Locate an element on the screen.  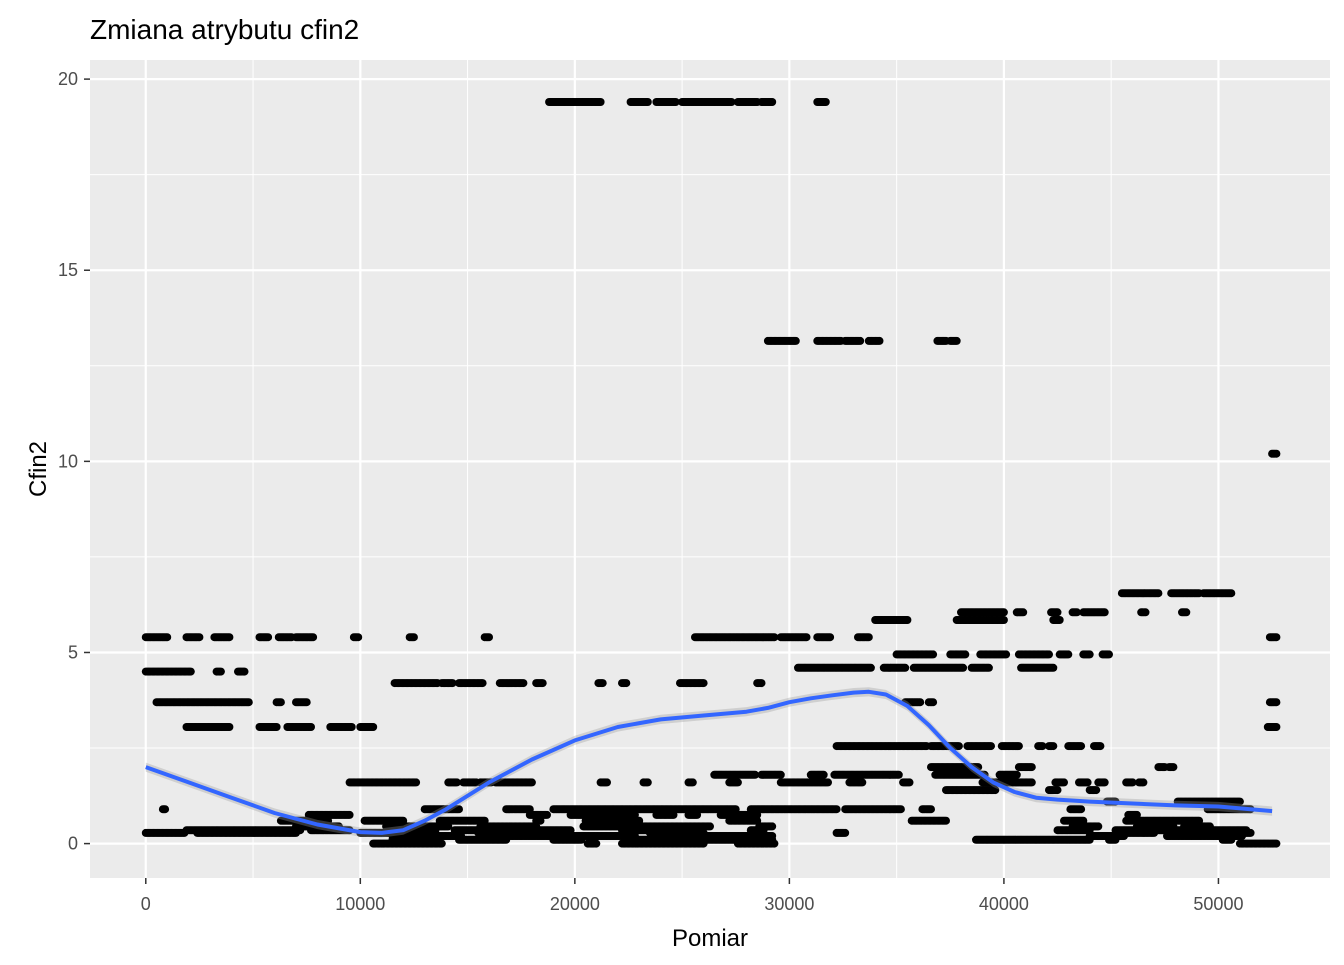
y-tick-label: 10 is located at coordinates (68, 461).